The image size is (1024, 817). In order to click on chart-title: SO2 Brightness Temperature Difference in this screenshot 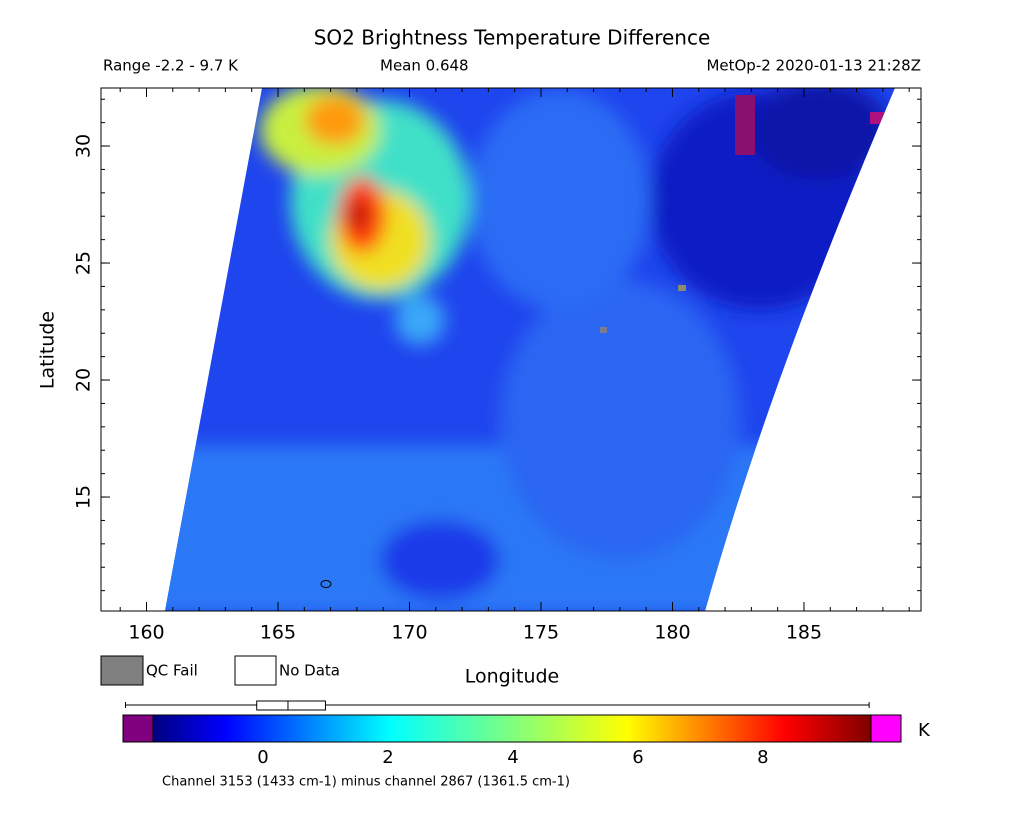, I will do `click(512, 38)`.